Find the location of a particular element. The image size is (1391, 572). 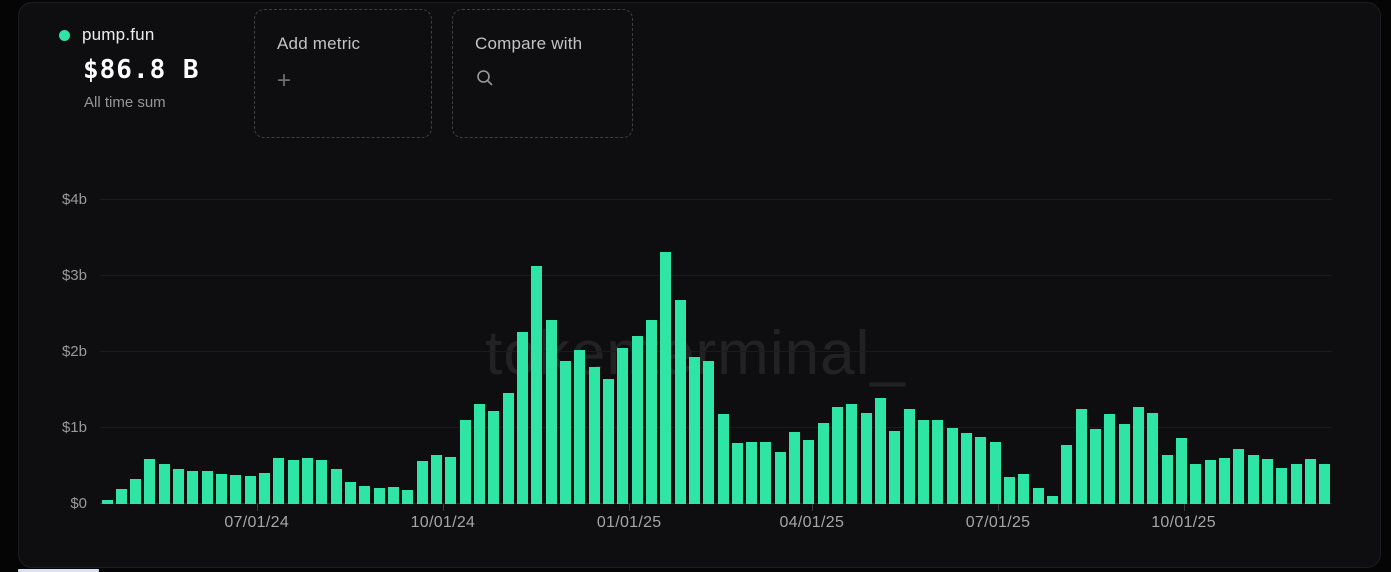

series-color-dot is located at coordinates (64, 35).